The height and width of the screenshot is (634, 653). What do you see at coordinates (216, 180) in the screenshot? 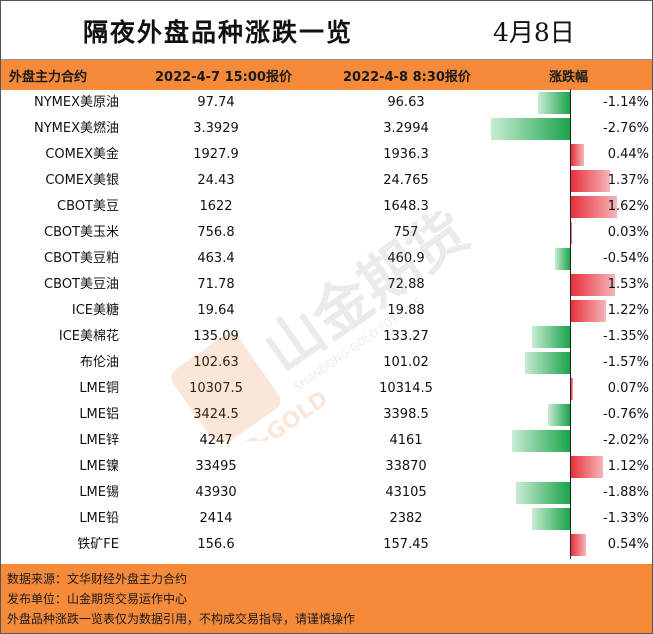
I see `price-before: 24.43` at bounding box center [216, 180].